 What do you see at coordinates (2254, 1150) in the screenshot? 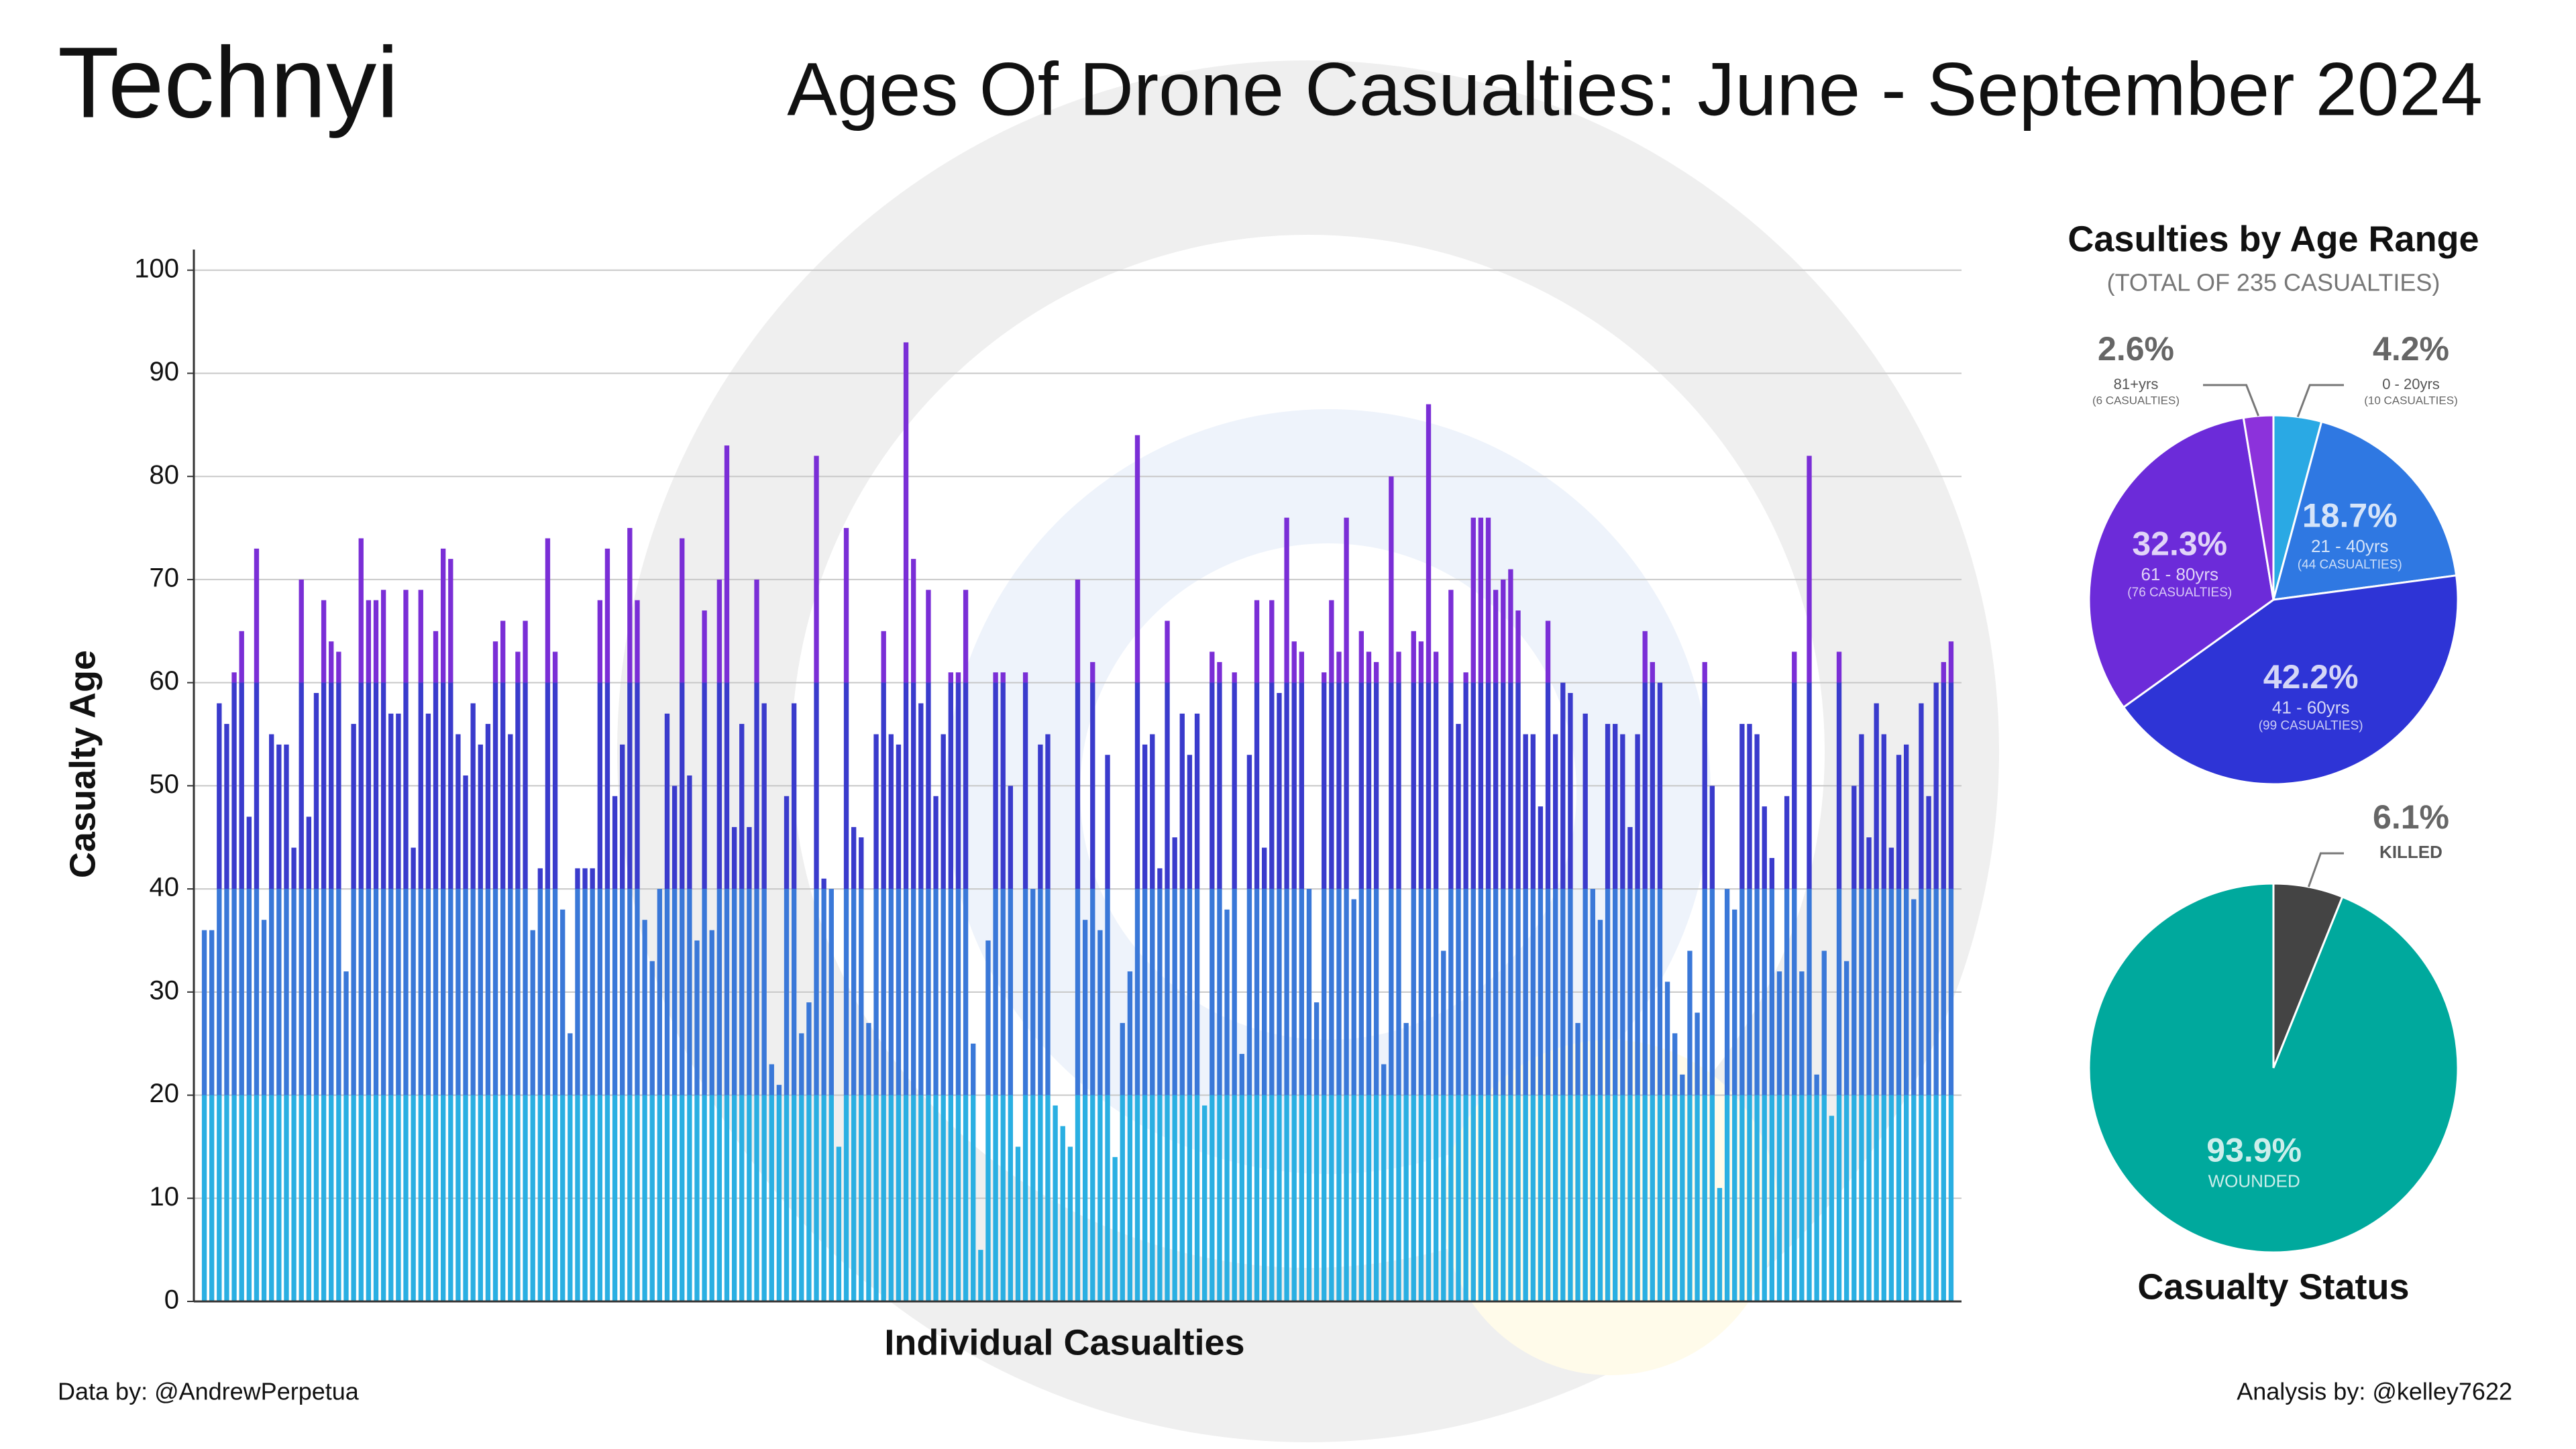
I see `slice-value-label: 93.9%` at bounding box center [2254, 1150].